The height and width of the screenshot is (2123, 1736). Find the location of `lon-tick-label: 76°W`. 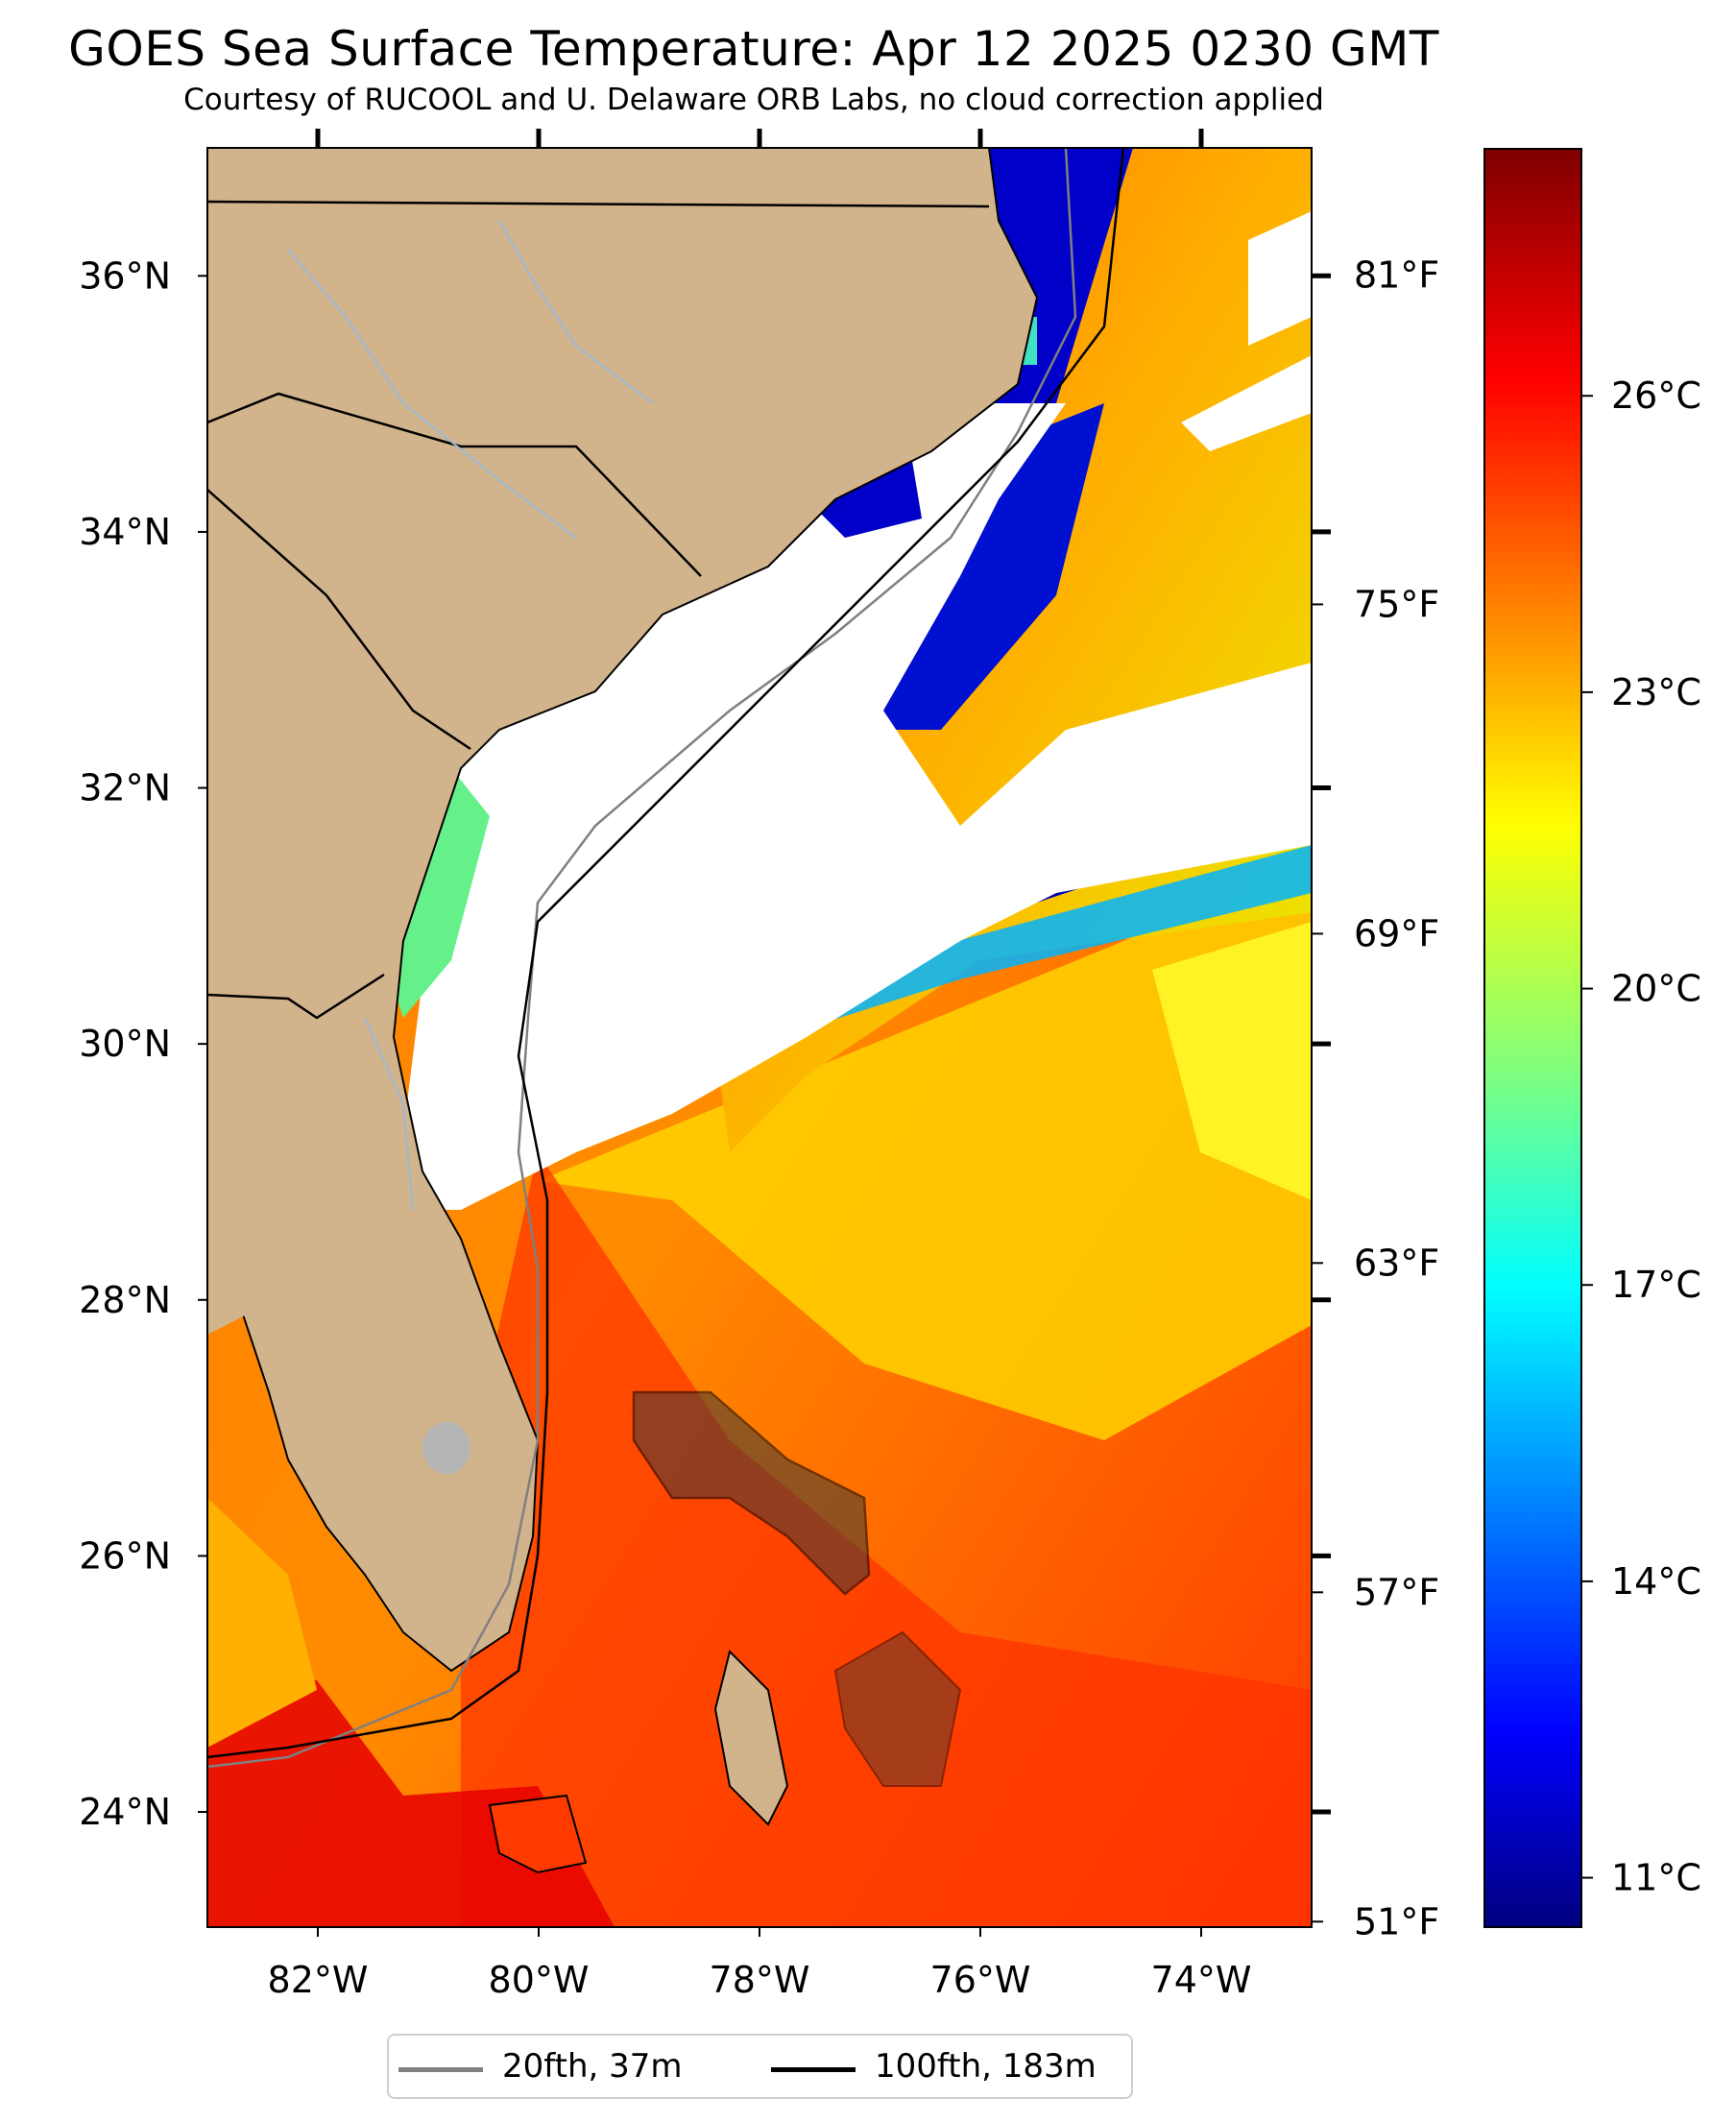

lon-tick-label: 76°W is located at coordinates (980, 1980).